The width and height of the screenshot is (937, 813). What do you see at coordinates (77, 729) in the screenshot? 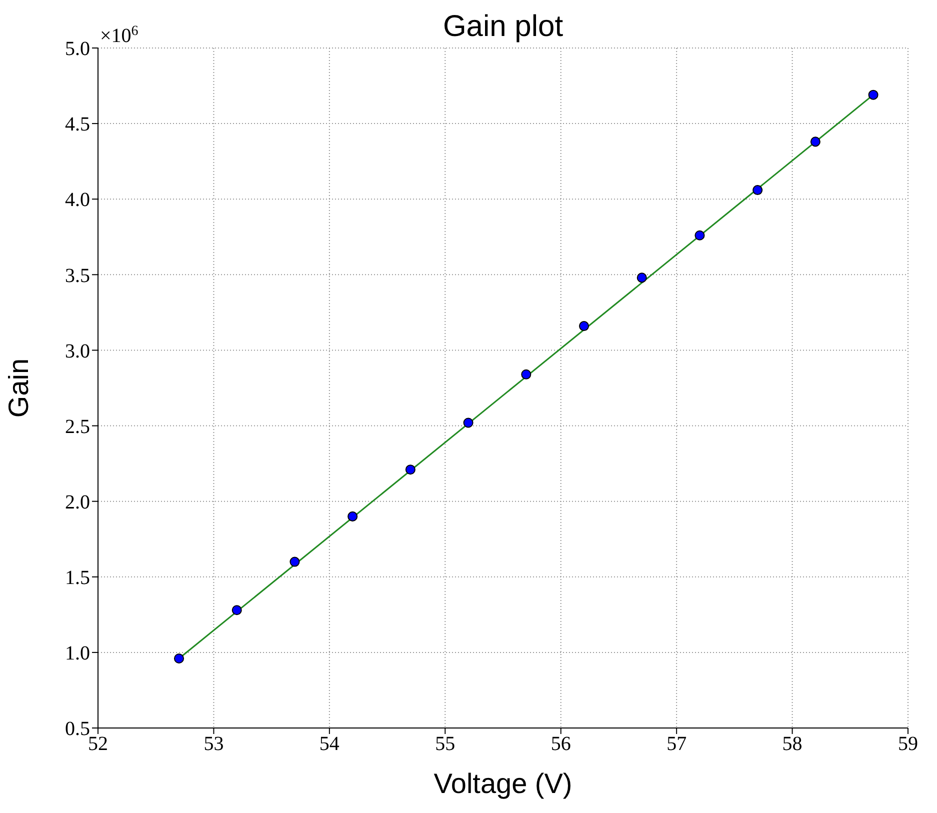
I see `y-tick-label: 0.5` at bounding box center [77, 729].